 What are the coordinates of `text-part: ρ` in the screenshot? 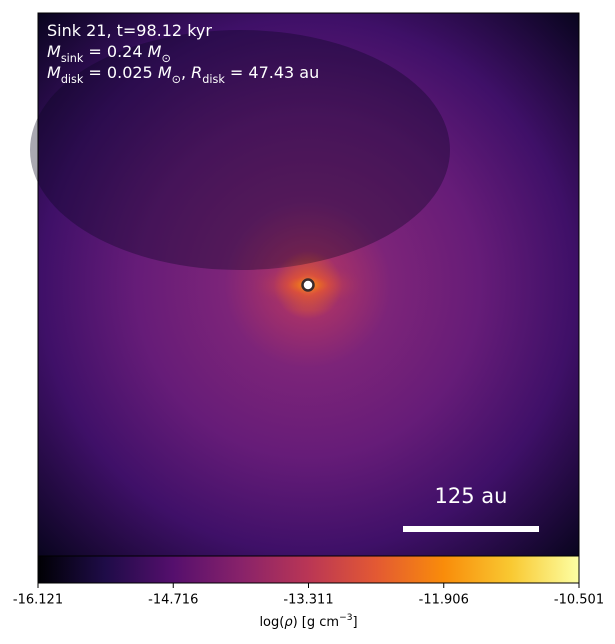 It's located at (288, 622).